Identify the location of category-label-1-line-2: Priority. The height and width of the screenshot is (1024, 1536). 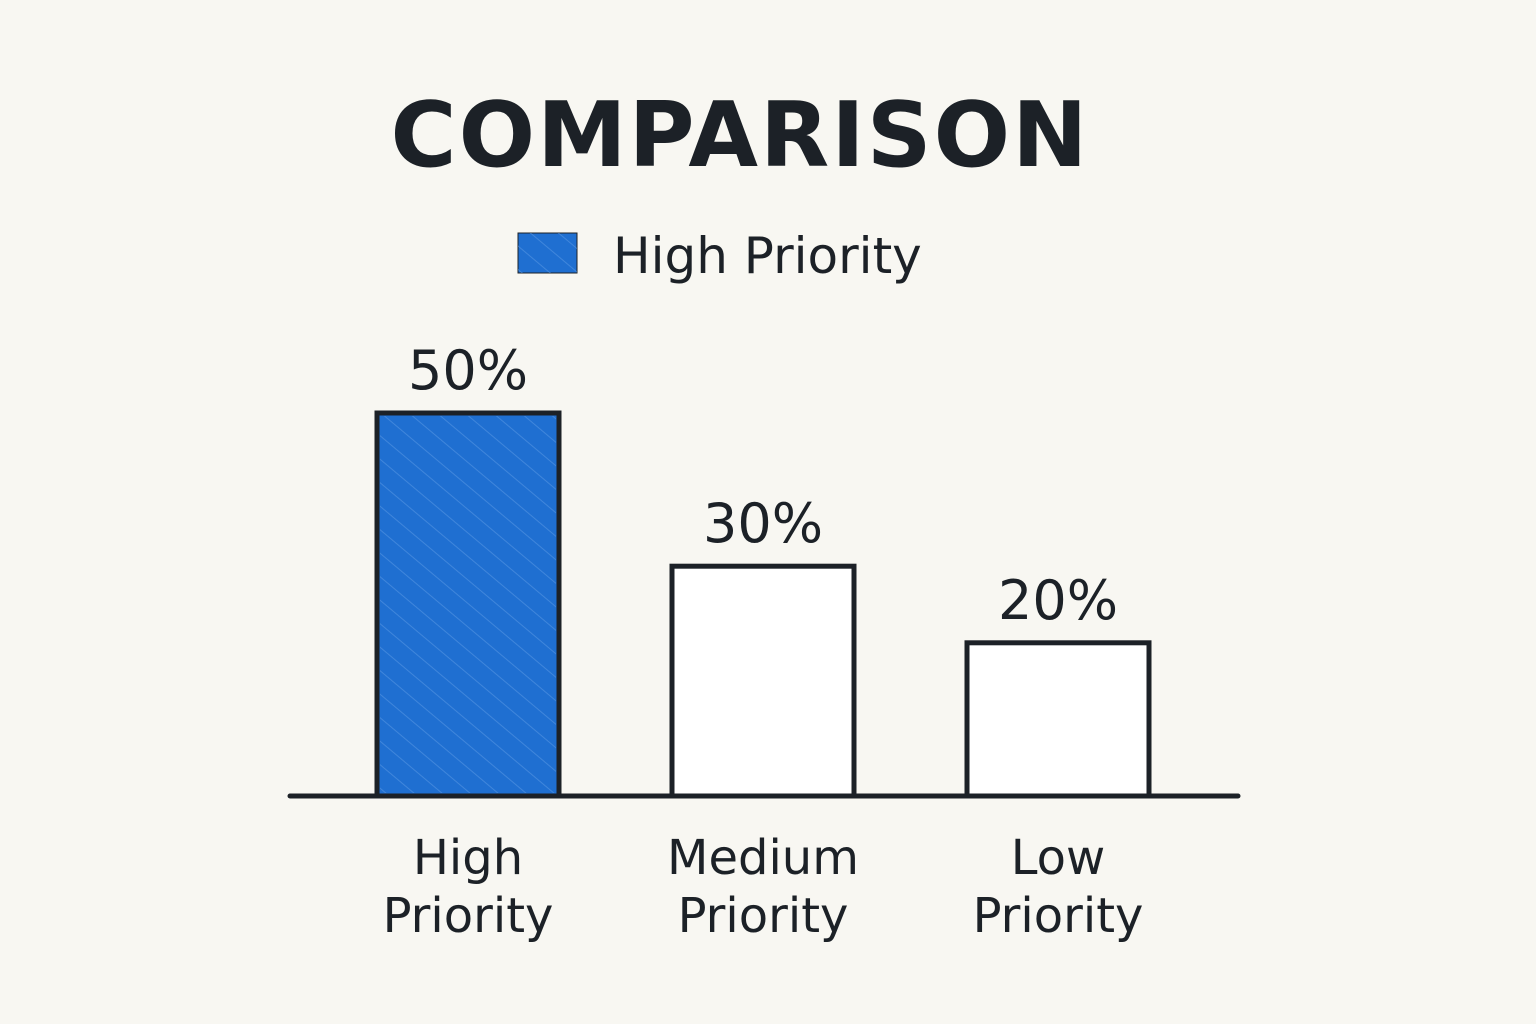
(468, 916).